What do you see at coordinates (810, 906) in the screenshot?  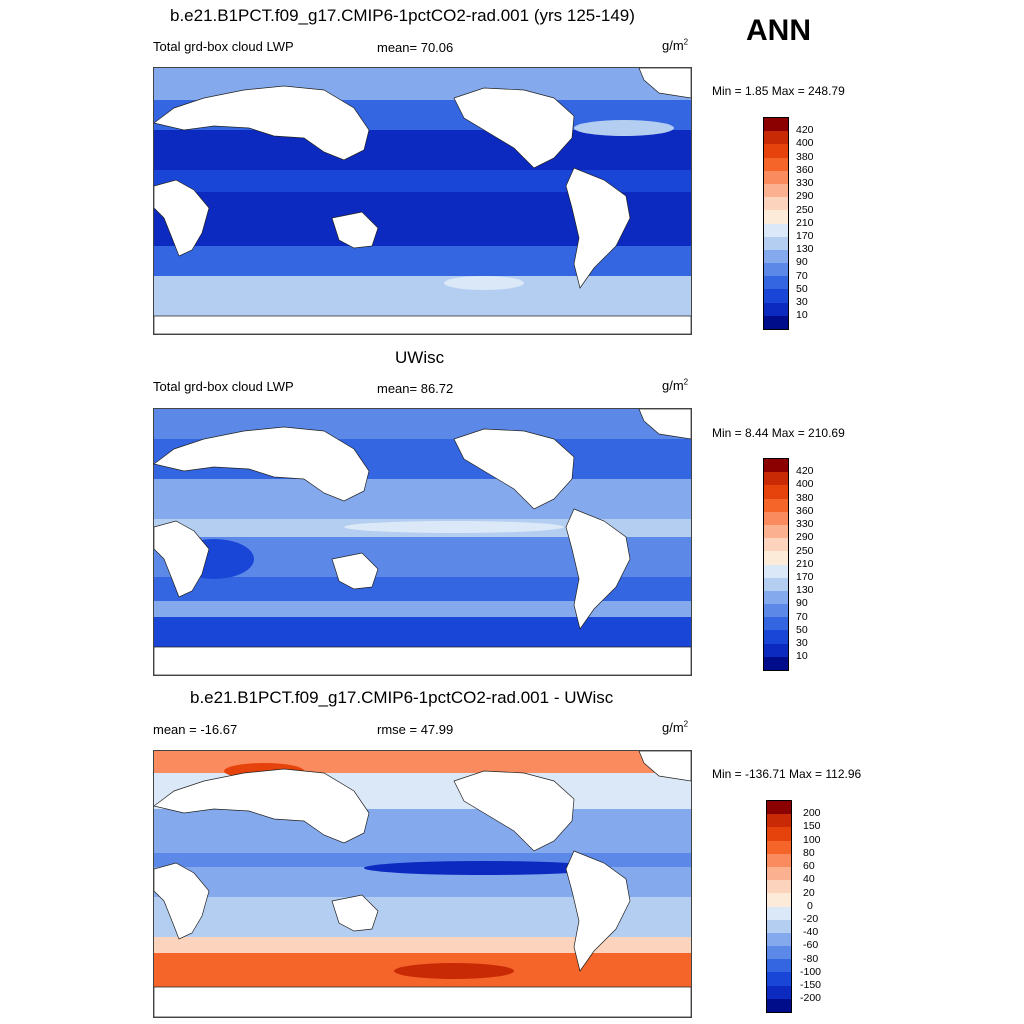 I see `colorbar-label: 0` at bounding box center [810, 906].